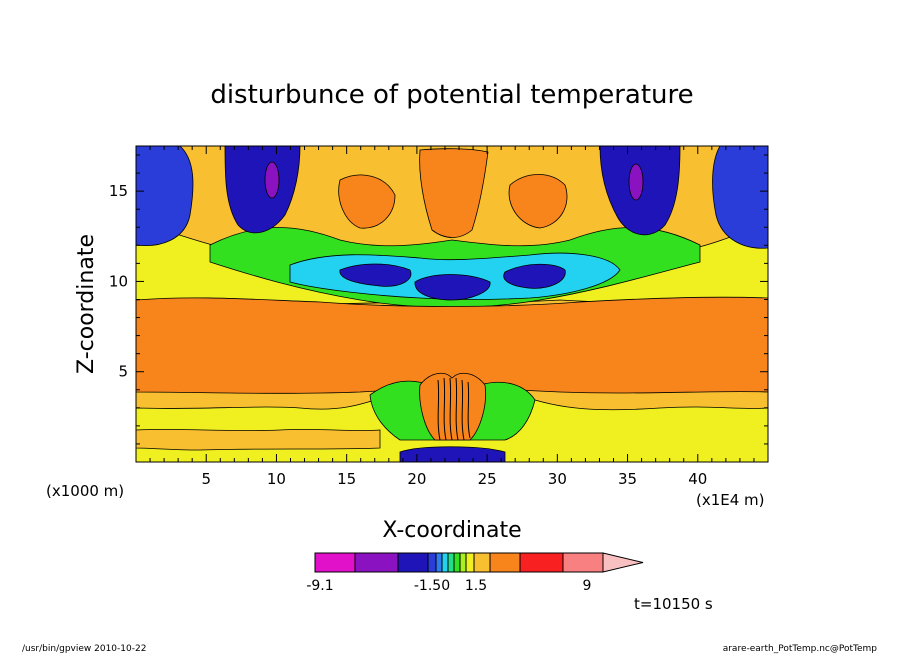  What do you see at coordinates (346, 479) in the screenshot?
I see `x-tick-label: 15` at bounding box center [346, 479].